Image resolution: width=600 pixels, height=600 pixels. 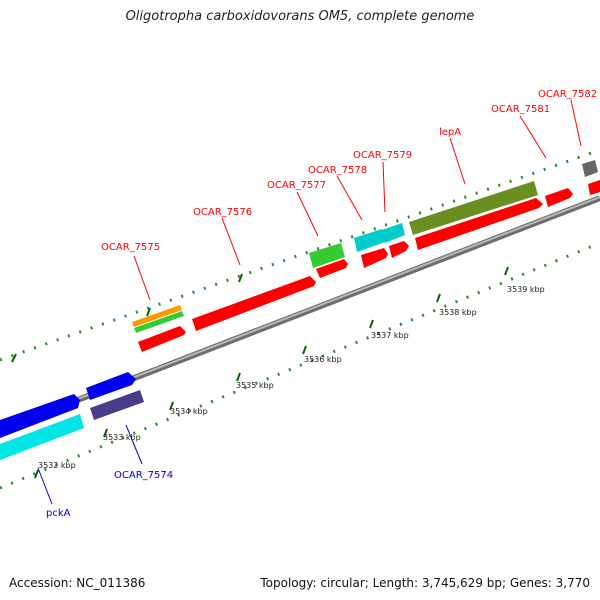 What do you see at coordinates (296, 185) in the screenshot?
I see `label-ocar-7577: OCAR_7577` at bounding box center [296, 185].